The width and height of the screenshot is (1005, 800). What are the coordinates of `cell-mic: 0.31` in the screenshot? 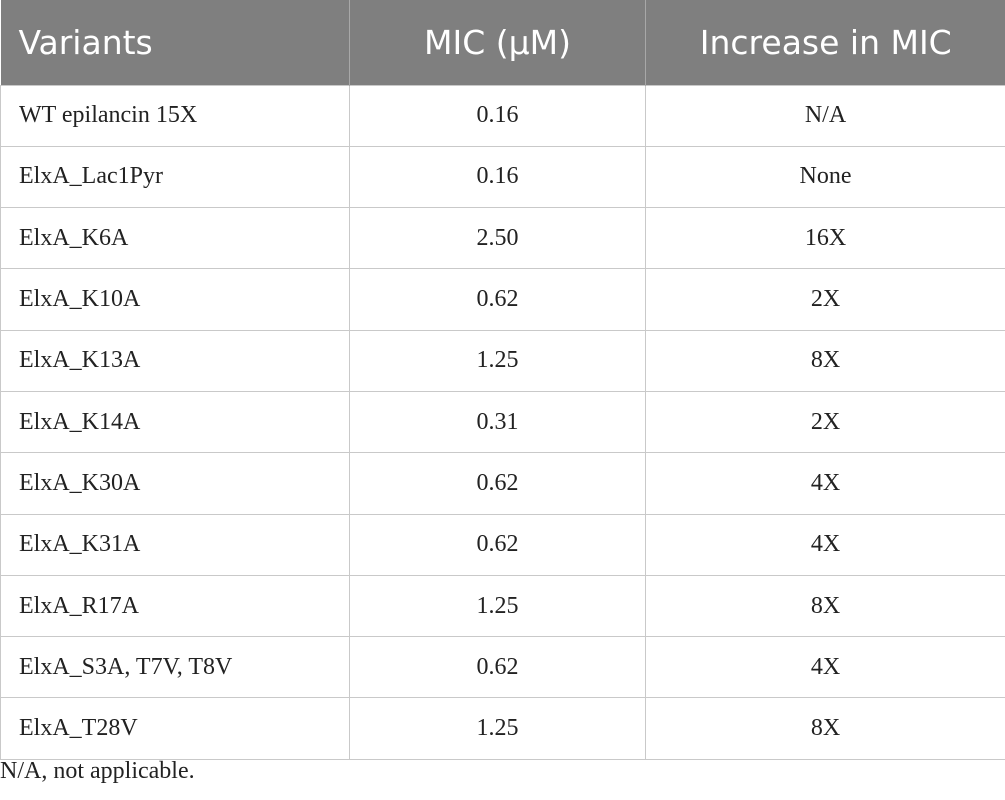 It's located at (497, 422).